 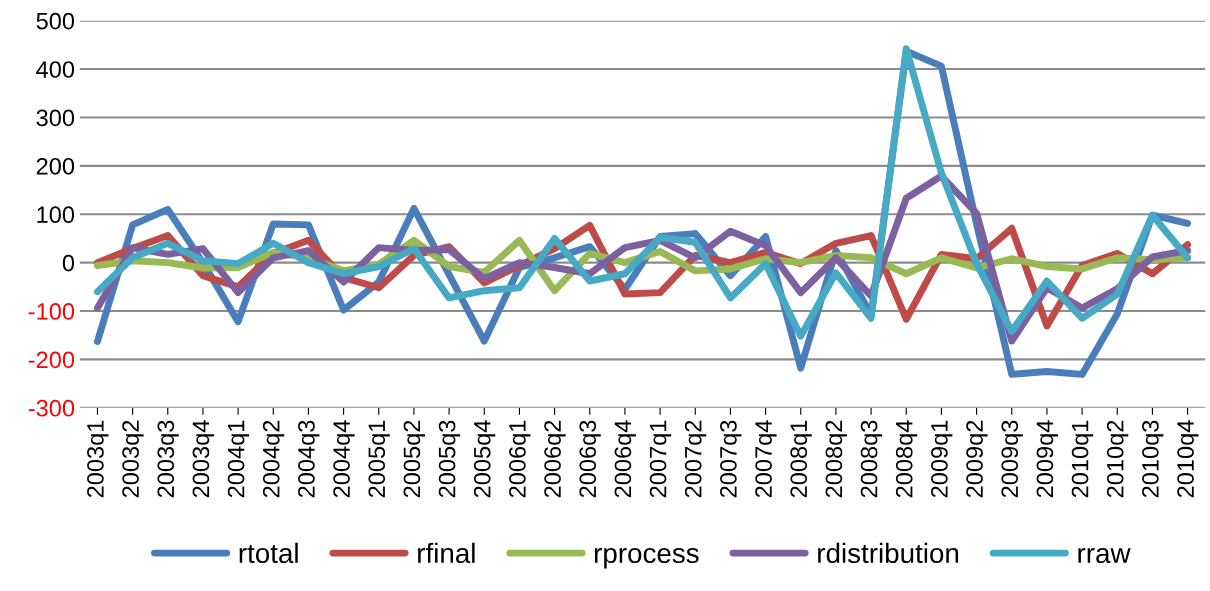 I want to click on y-tick-label: -200, so click(x=51, y=360).